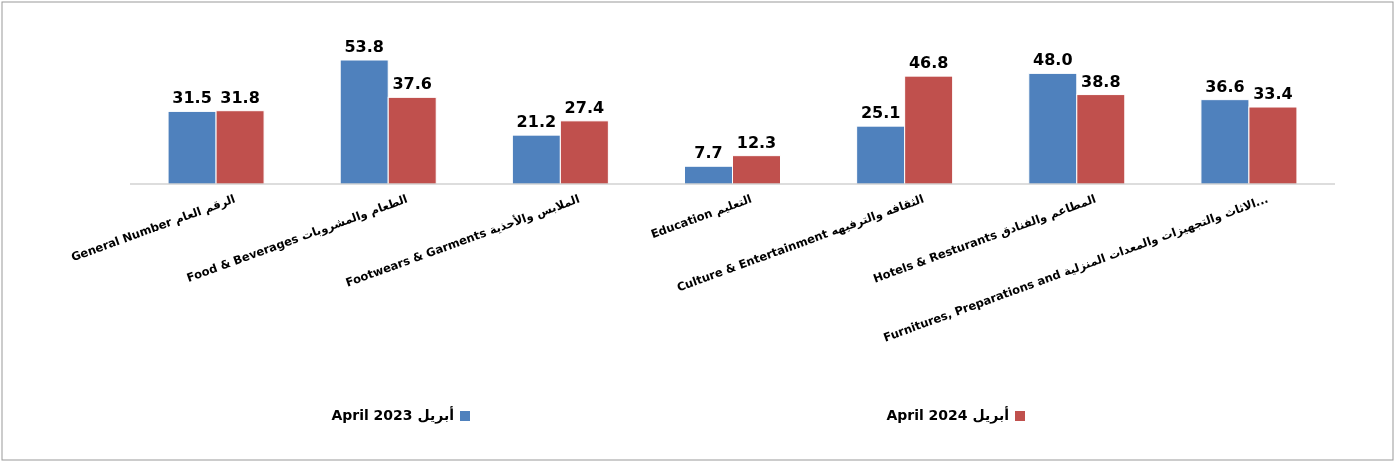 The height and width of the screenshot is (462, 1395). I want to click on legend-label: April 2024 أبريل, so click(947, 415).